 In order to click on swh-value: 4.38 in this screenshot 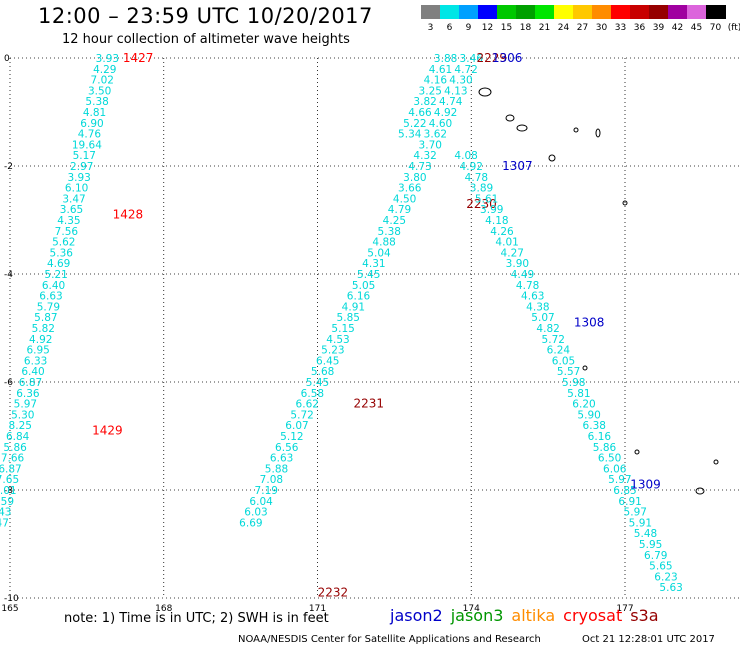, I will do `click(537, 307)`.